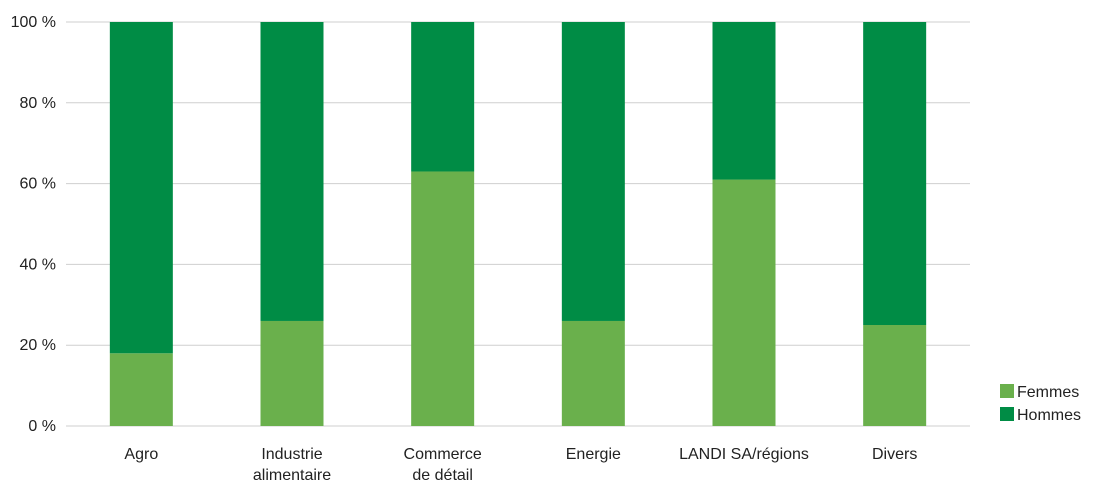  I want to click on legend-label-hommes: Hommes, so click(1049, 415).